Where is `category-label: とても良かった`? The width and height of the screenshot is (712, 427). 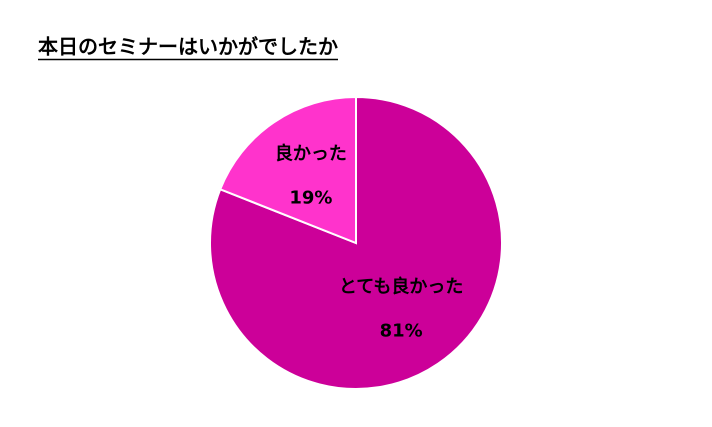 category-label: とても良かった is located at coordinates (401, 286).